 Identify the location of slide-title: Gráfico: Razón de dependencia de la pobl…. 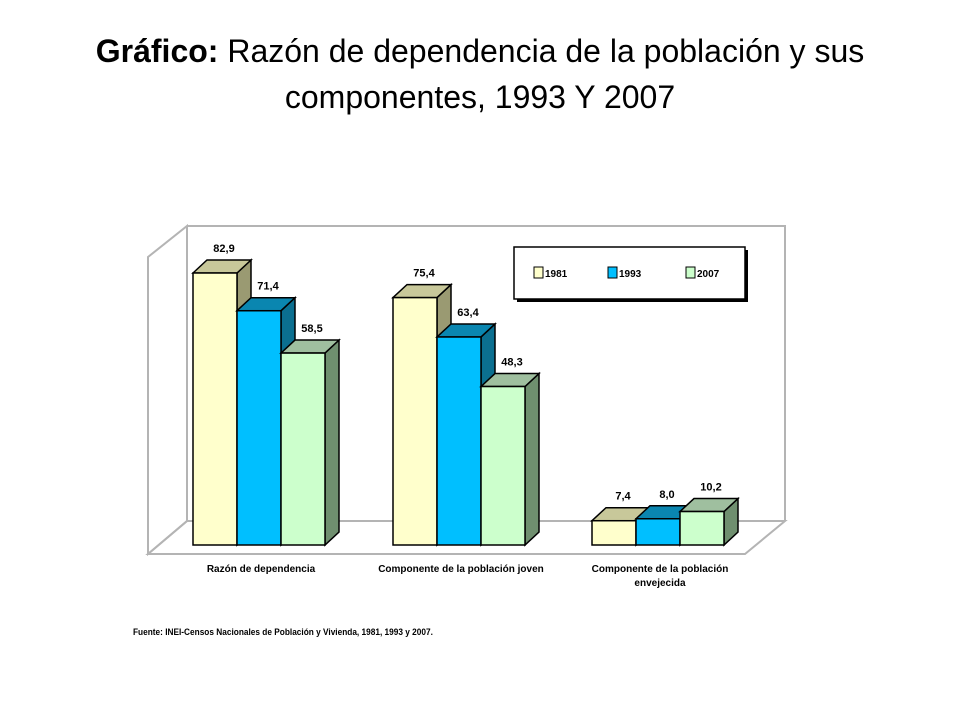
(480, 74).